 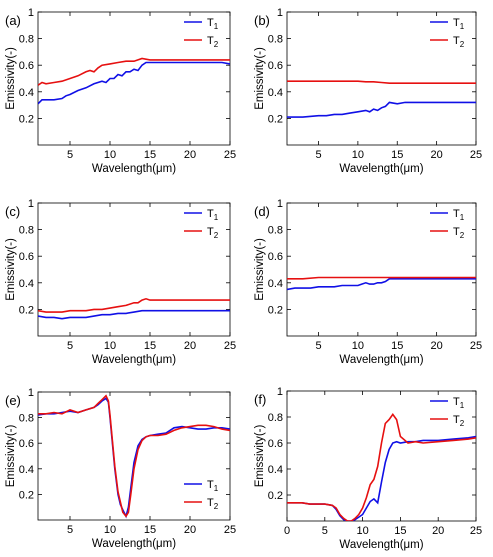 I want to click on panel-label: (c), so click(x=12, y=211).